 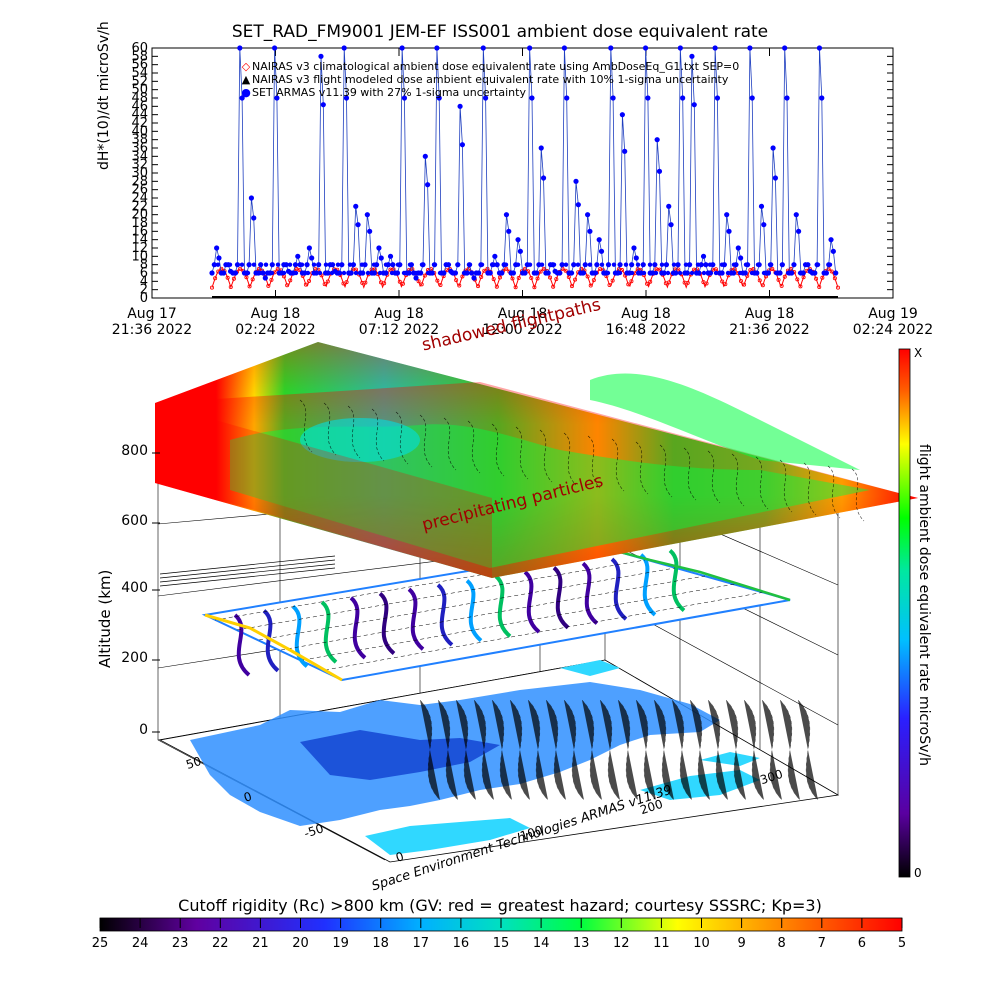 I want to click on rc-tick-label: 7, so click(x=821, y=943).